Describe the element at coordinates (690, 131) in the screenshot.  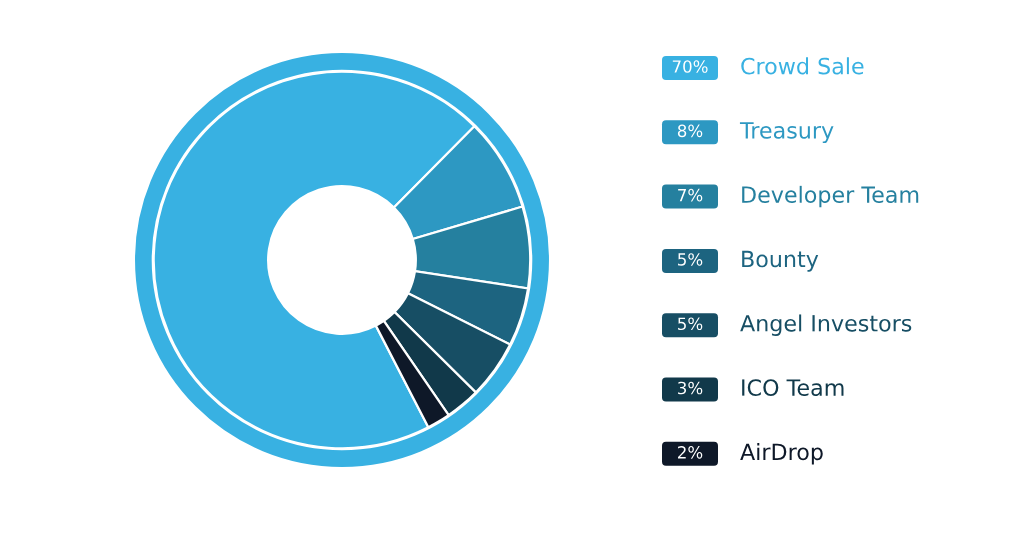
I see `data-label: 8%` at that location.